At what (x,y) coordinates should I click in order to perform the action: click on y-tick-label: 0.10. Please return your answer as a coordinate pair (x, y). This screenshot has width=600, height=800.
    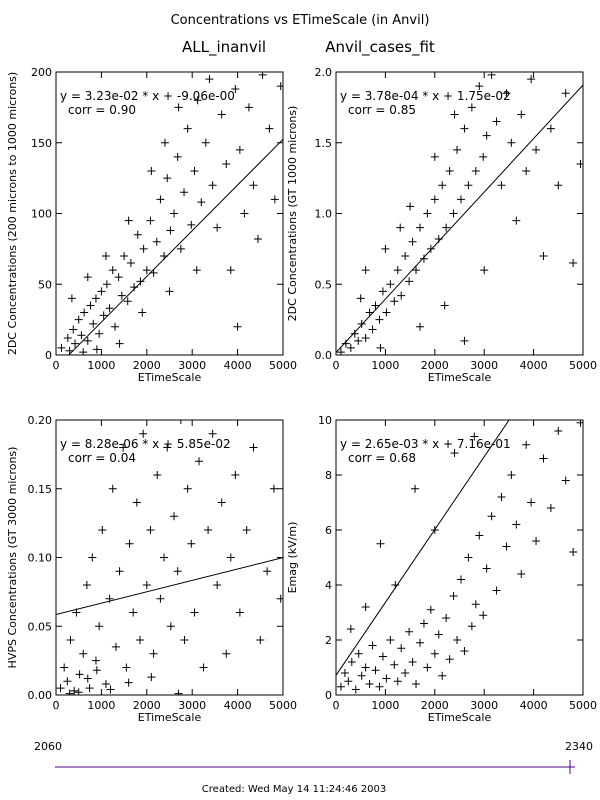
    Looking at the image, I should click on (40, 558).